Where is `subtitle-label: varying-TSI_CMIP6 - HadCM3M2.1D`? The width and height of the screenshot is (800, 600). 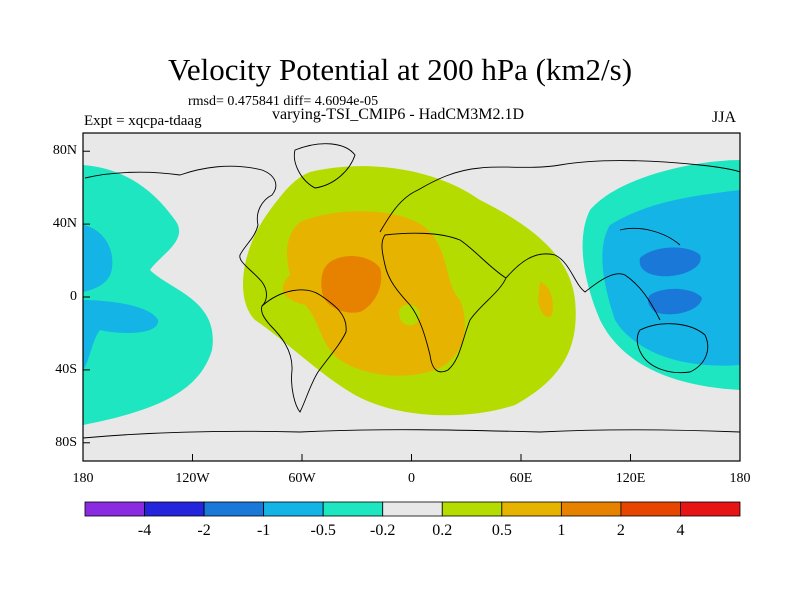
subtitle-label: varying-TSI_CMIP6 - HadCM3M2.1D is located at coordinates (398, 114).